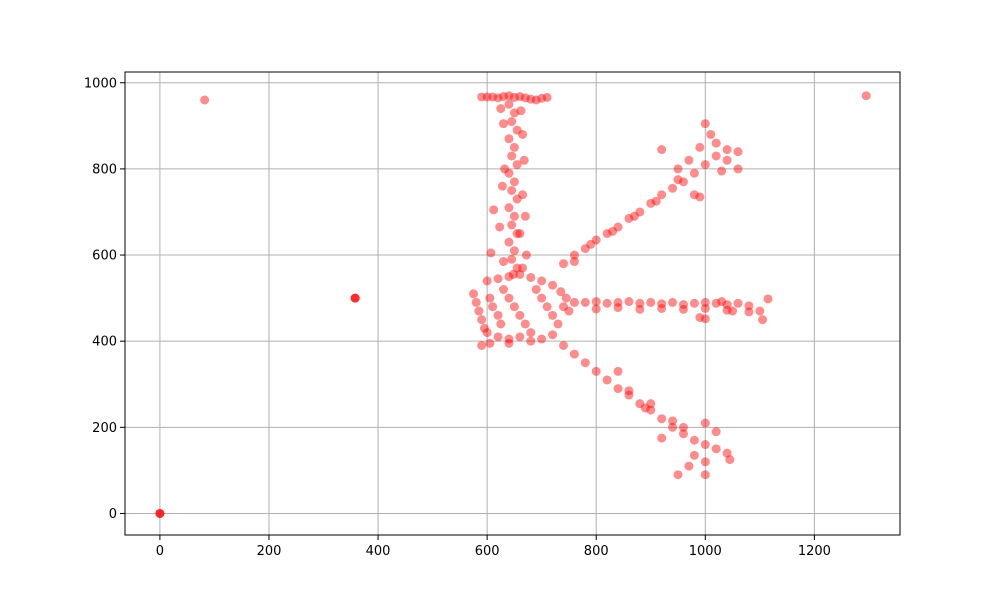  What do you see at coordinates (104, 428) in the screenshot?
I see `y-tick-label: 200` at bounding box center [104, 428].